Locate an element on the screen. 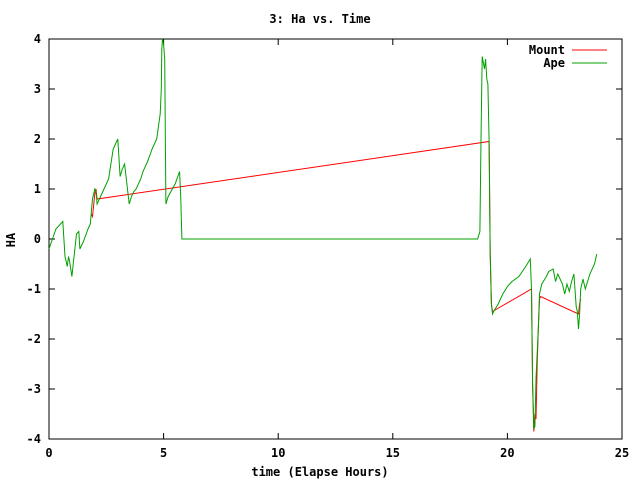 Image resolution: width=640 pixels, height=480 pixels. chart-title: 3: Ha vs. Time is located at coordinates (320, 19).